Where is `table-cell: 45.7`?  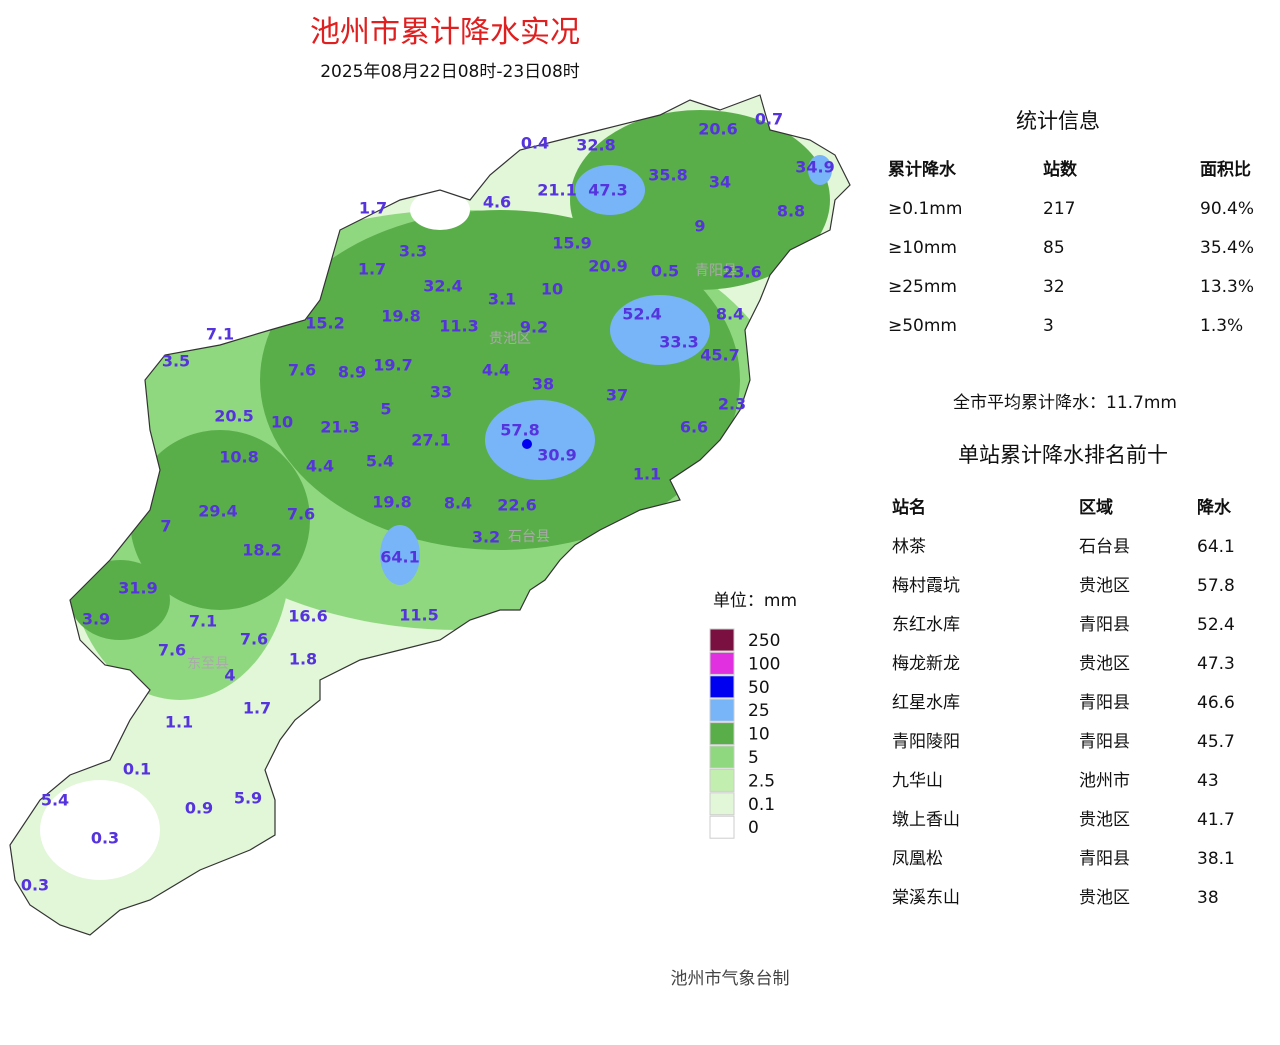 table-cell: 45.7 is located at coordinates (1216, 742).